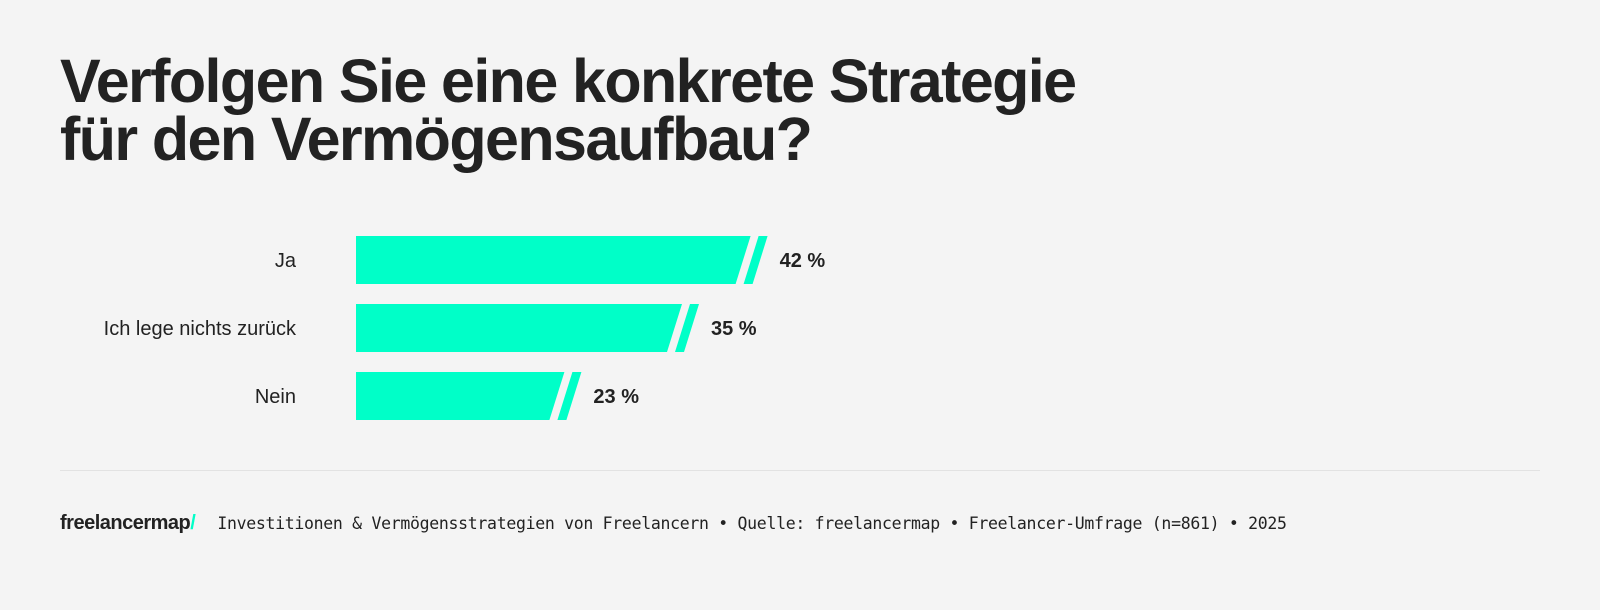 This screenshot has height=610, width=1600. I want to click on bar-chart: Ja 42 % Ich lege nichts zurück 35 % Nein 23 %, so click(465, 328).